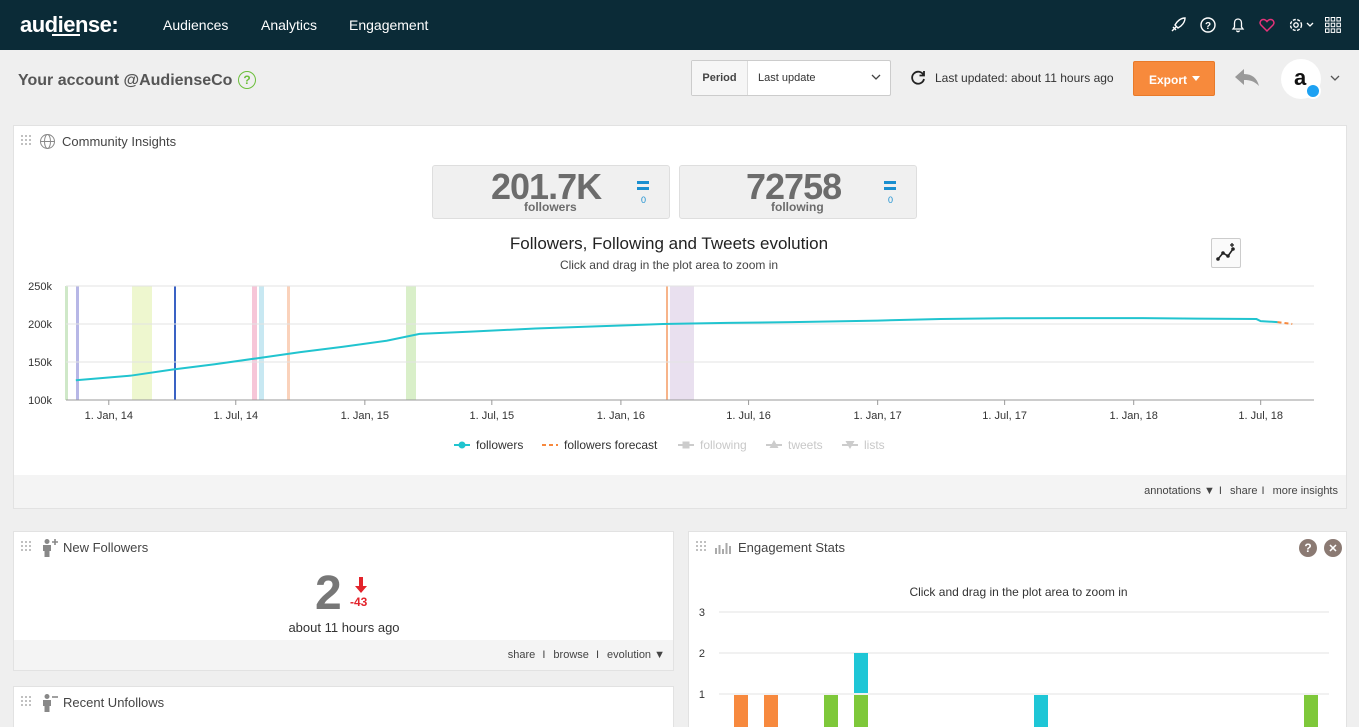  What do you see at coordinates (365, 416) in the screenshot?
I see `x-tick-label: 1. Jan, 15` at bounding box center [365, 416].